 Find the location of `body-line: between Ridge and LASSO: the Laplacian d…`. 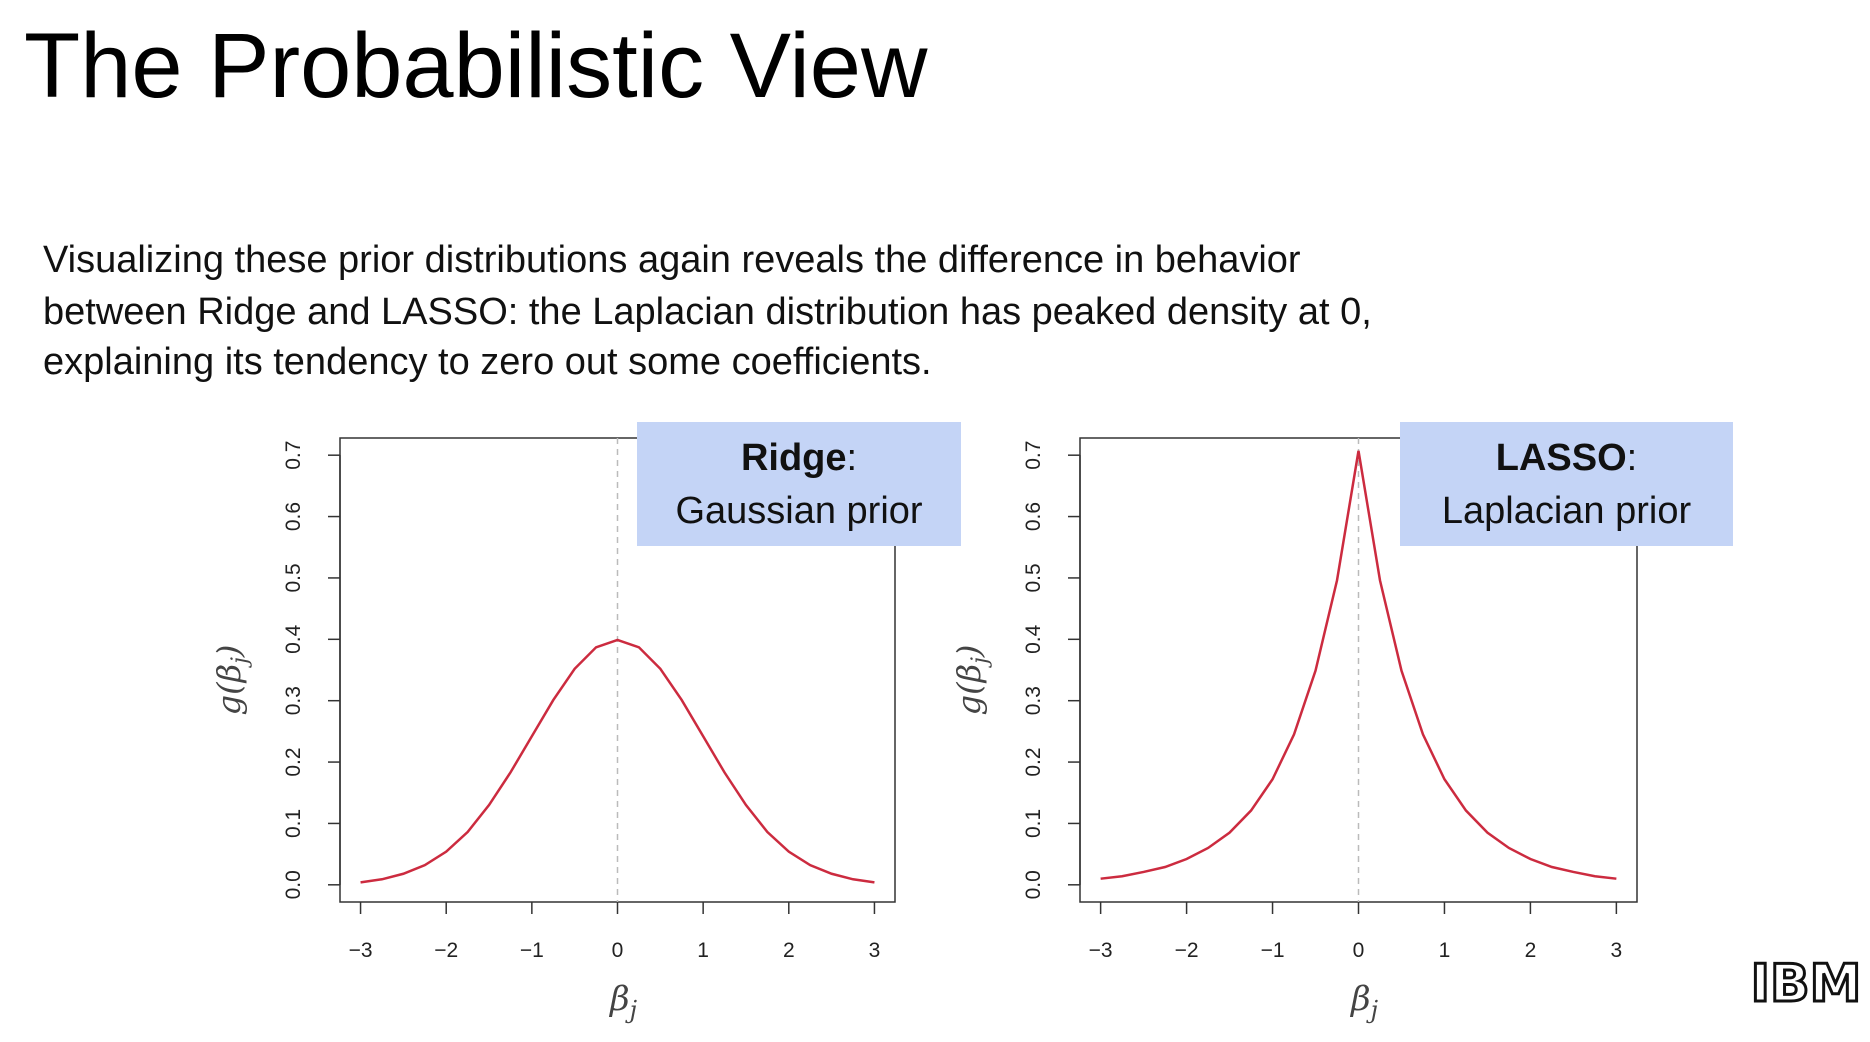

body-line: between Ridge and LASSO: the Laplacian d… is located at coordinates (707, 312).